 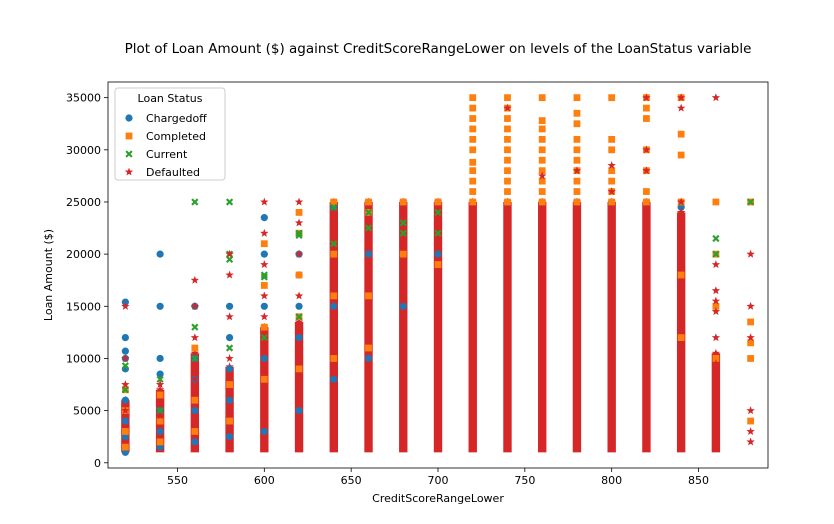 I want to click on legend-label-defaulted: Defaulted, so click(x=173, y=172).